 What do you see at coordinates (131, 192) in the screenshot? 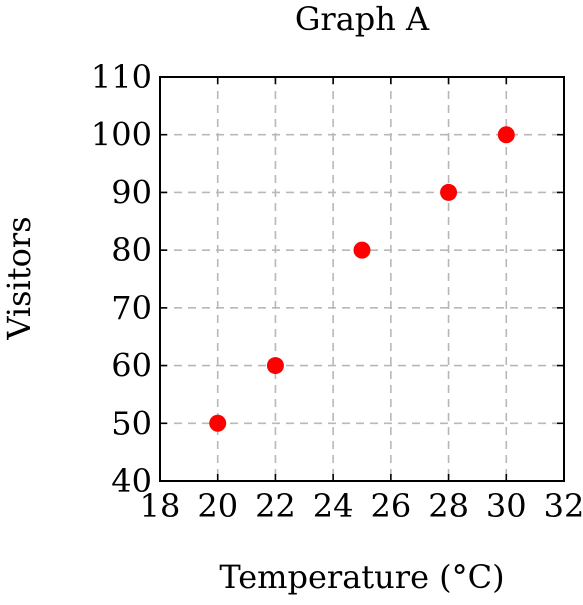
I see `y-tick-label: 90` at bounding box center [131, 192].